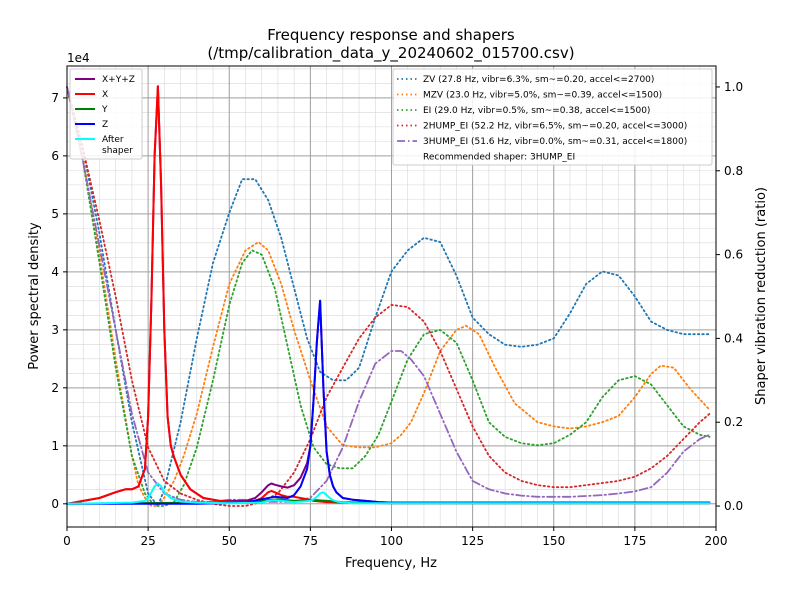 The height and width of the screenshot is (600, 800). Describe the element at coordinates (499, 158) in the screenshot. I see `recommended-shaper-text: Recommended shaper: 3HUMP_EI` at that location.